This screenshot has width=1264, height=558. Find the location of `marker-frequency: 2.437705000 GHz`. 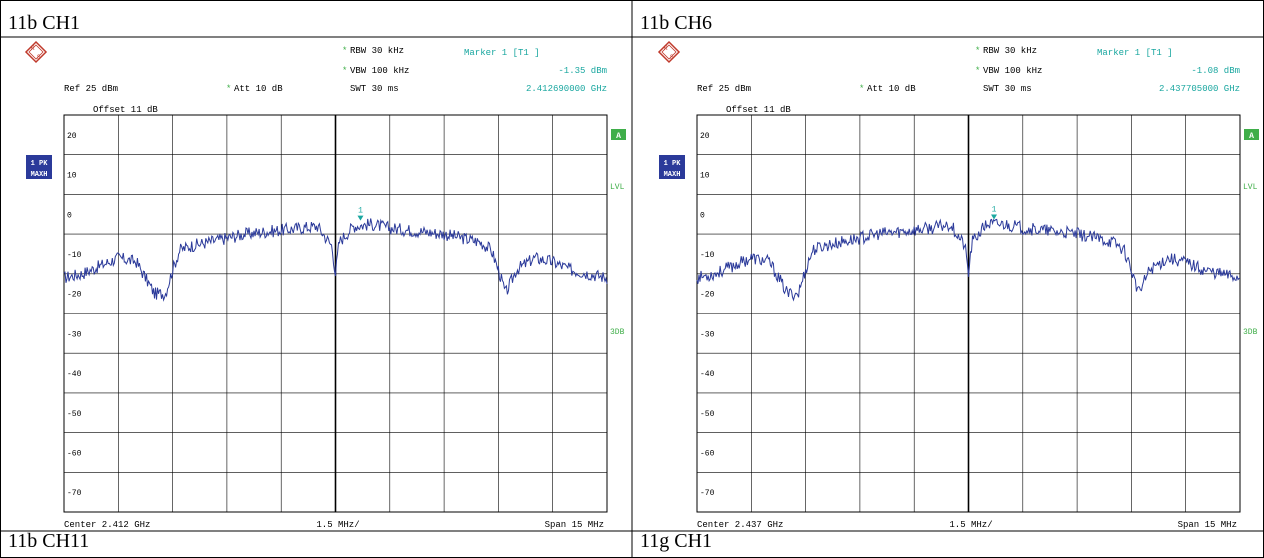

marker-frequency: 2.437705000 GHz is located at coordinates (1199, 89).